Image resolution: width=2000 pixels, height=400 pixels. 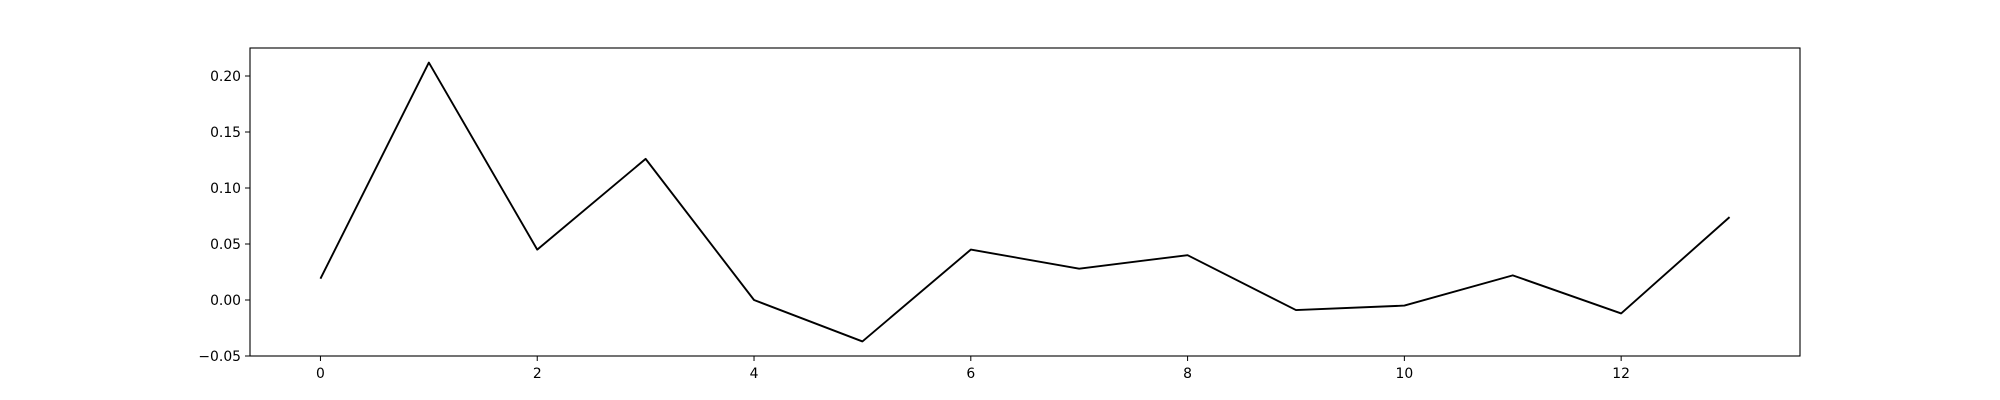 I want to click on x-tick-label: 8, so click(x=1187, y=374).